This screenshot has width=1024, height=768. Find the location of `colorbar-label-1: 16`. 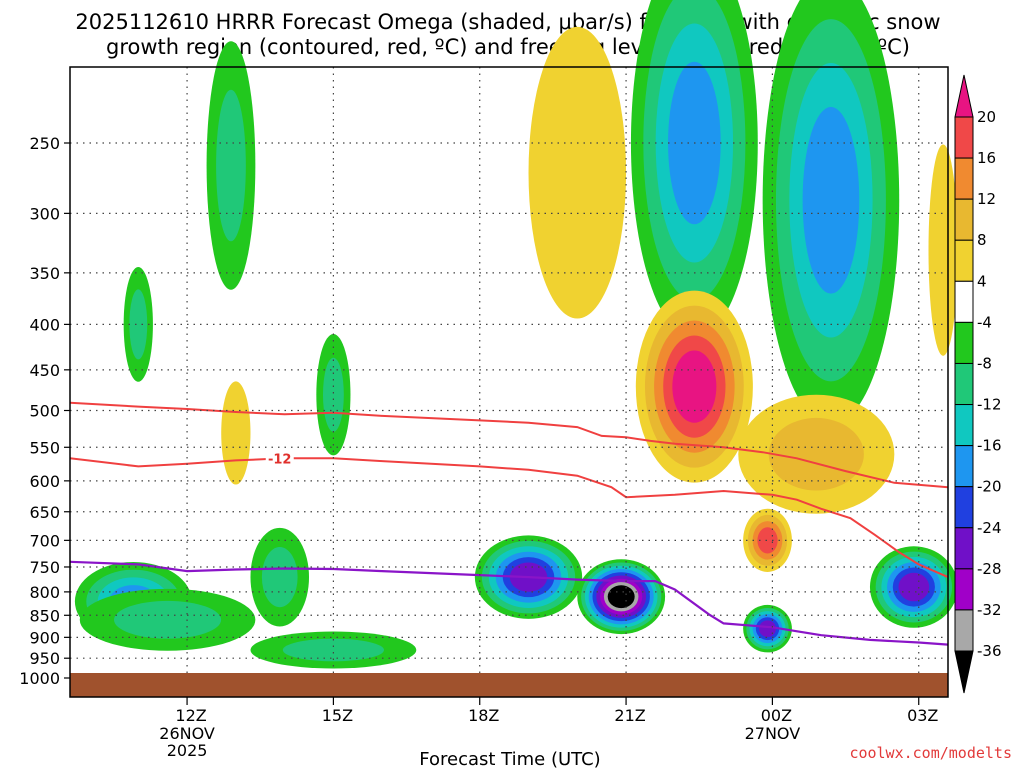

colorbar-label-1: 16 is located at coordinates (986, 158).